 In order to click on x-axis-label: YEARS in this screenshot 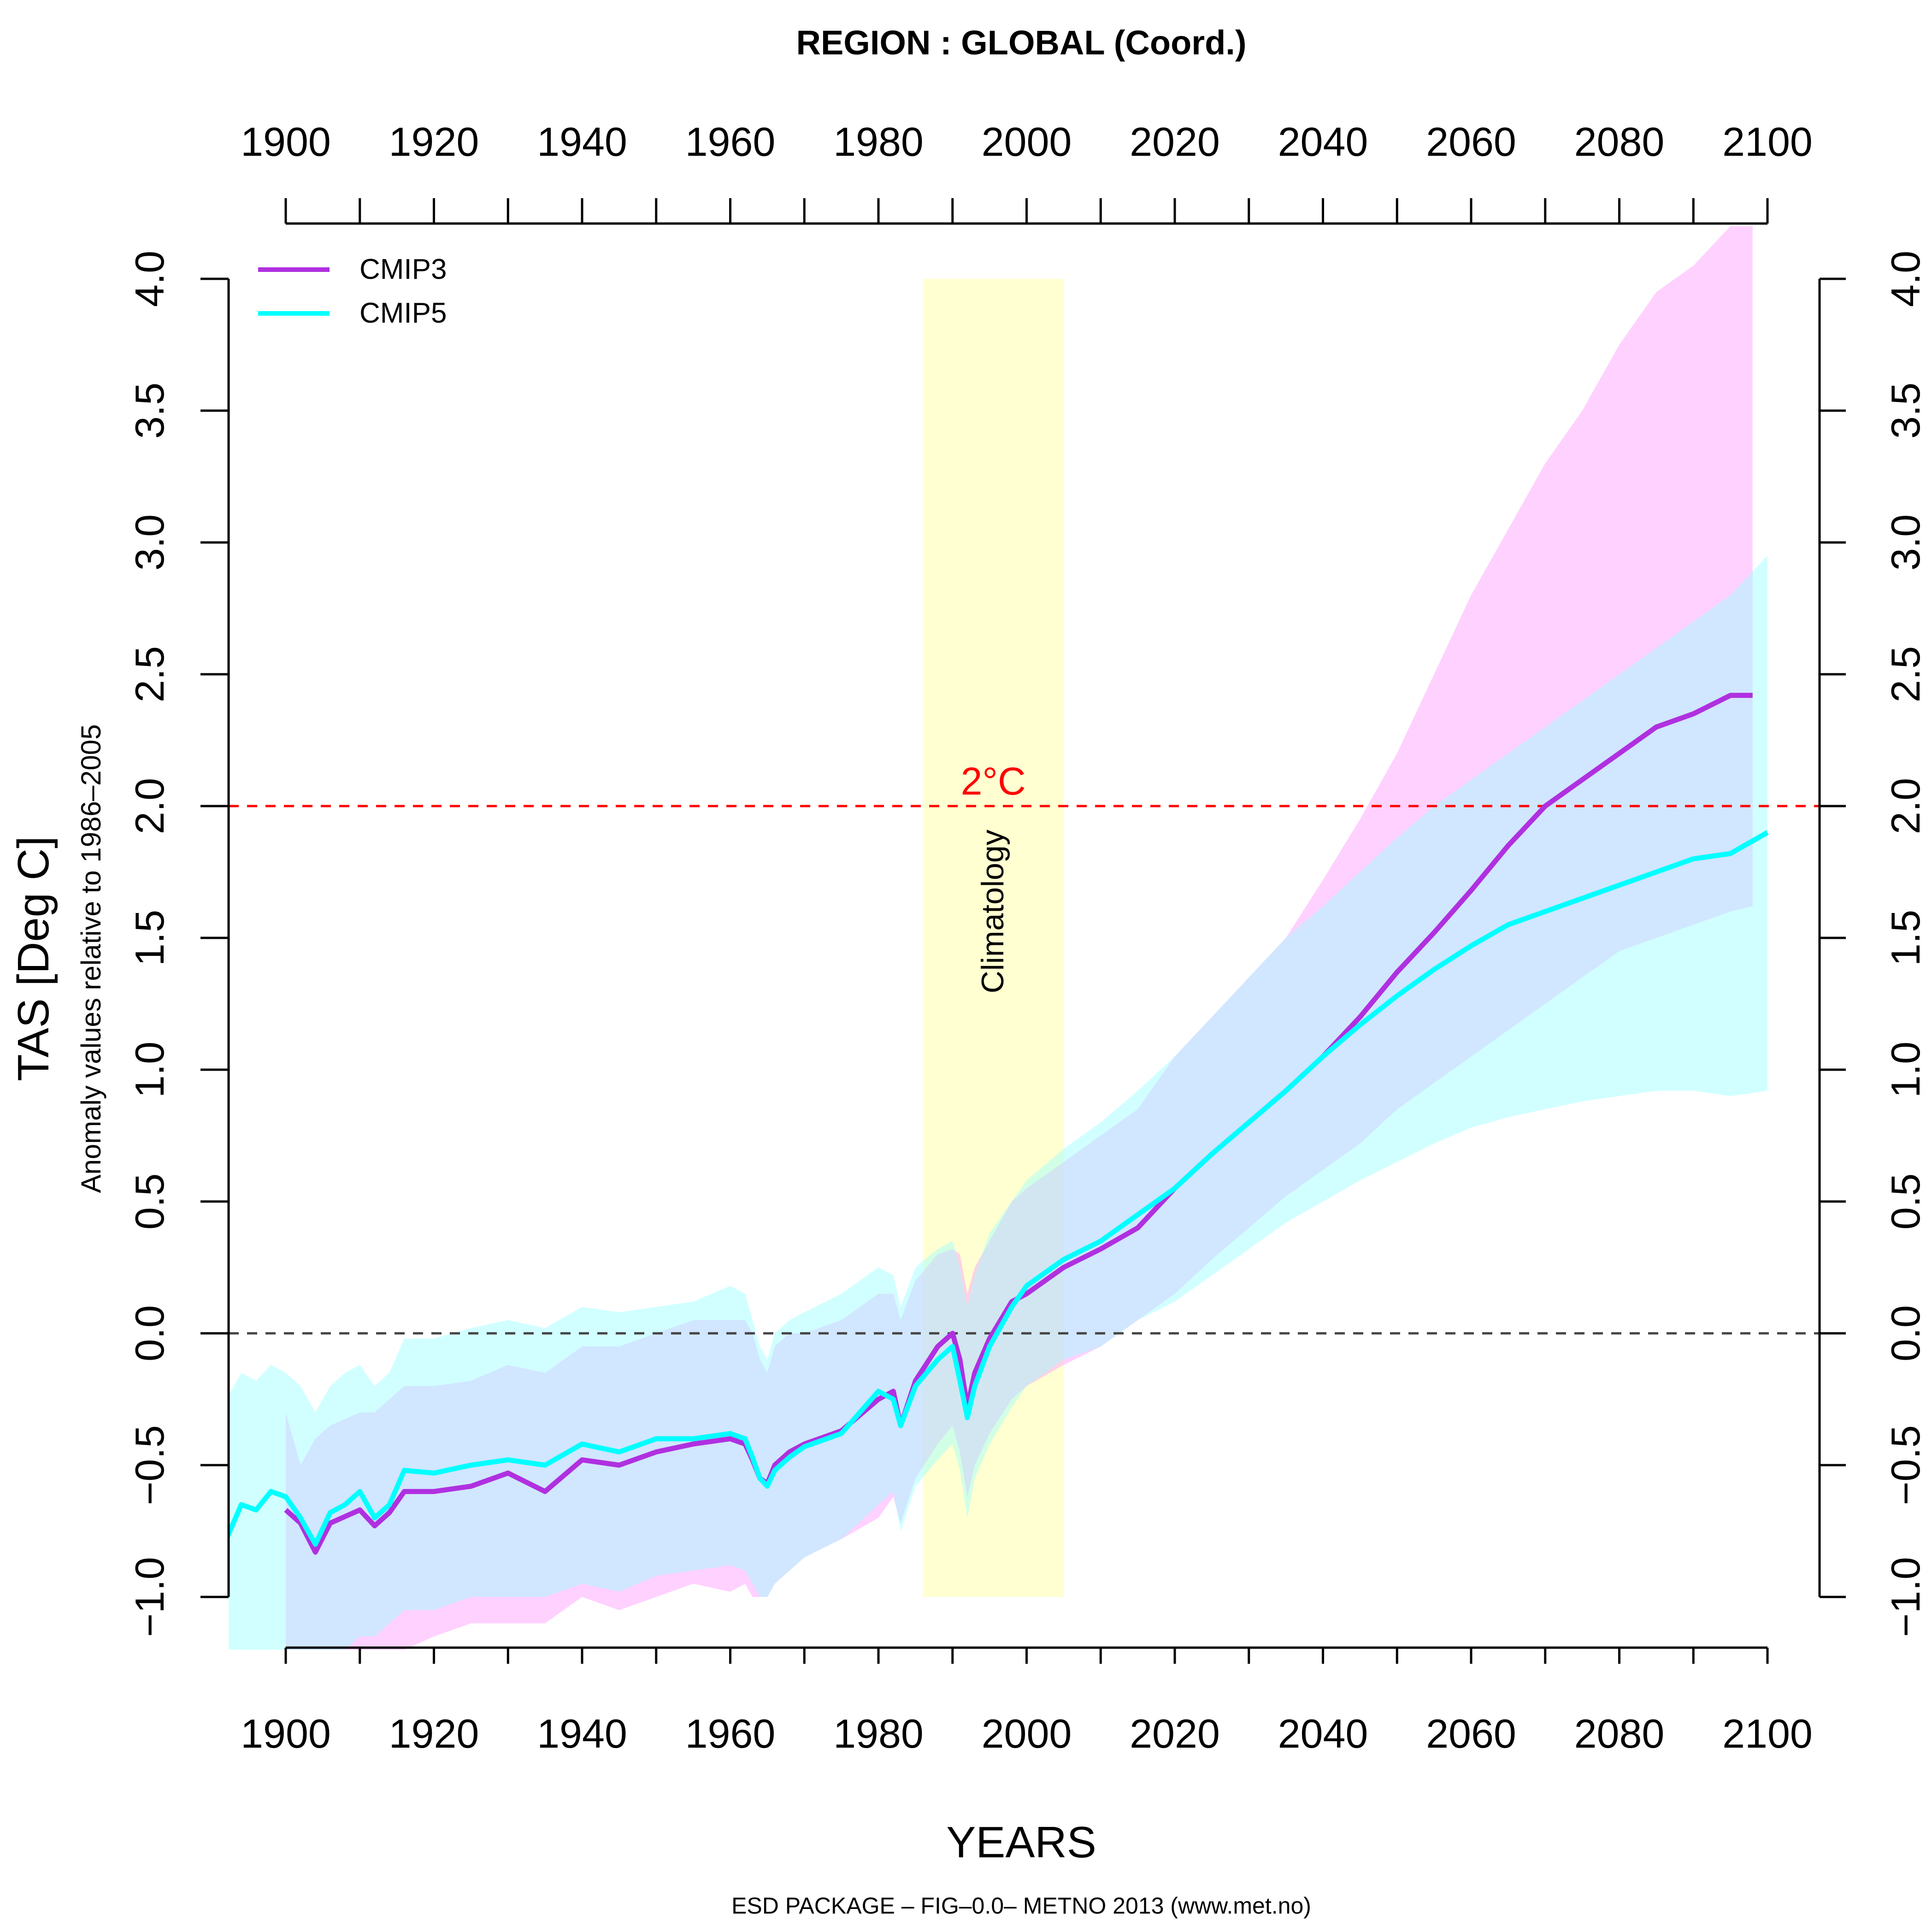, I will do `click(1021, 1842)`.